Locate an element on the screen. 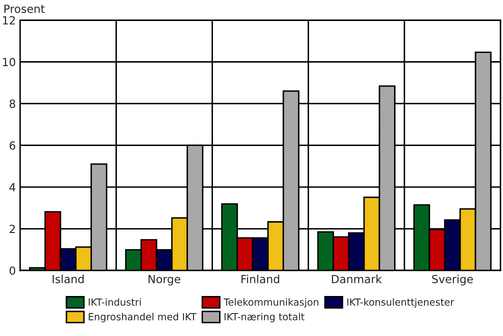  y-tick-label: 0 is located at coordinates (13, 270).